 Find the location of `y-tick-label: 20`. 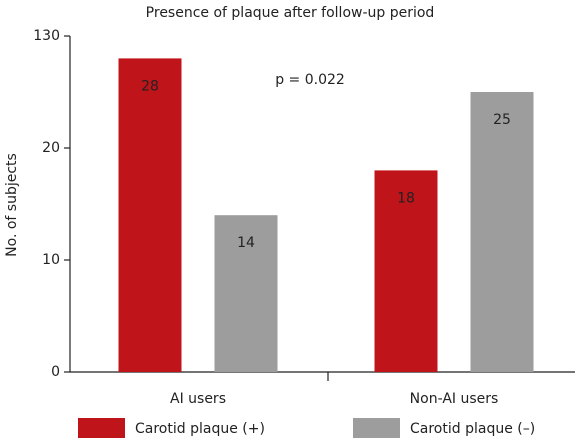

y-tick-label: 20 is located at coordinates (51, 148).